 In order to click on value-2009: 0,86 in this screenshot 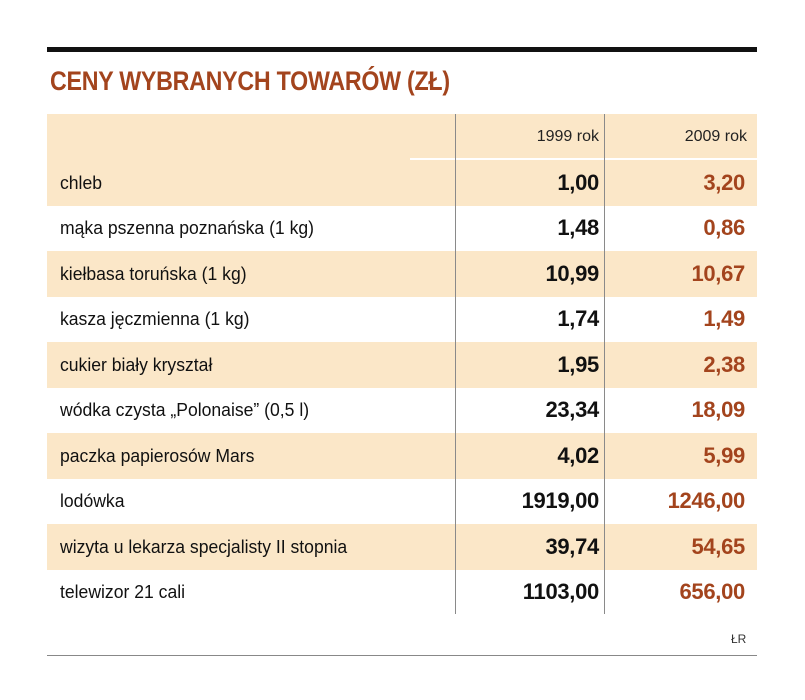, I will do `click(724, 228)`.